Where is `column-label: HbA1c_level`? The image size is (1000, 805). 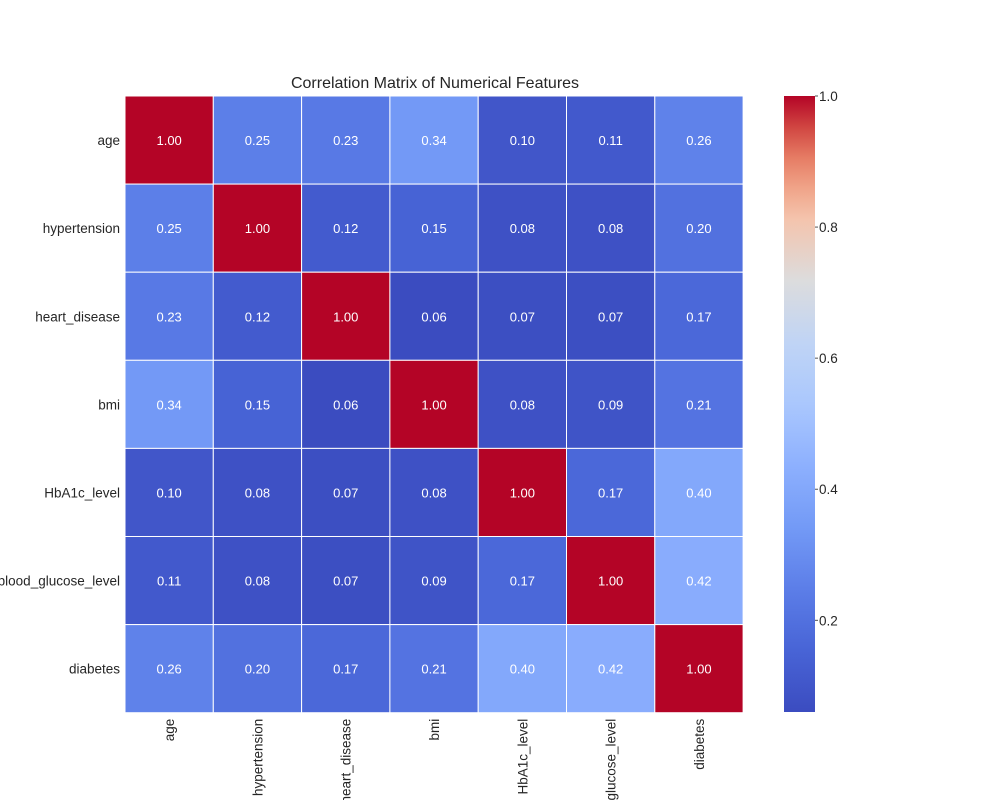
column-label: HbA1c_level is located at coordinates (522, 757).